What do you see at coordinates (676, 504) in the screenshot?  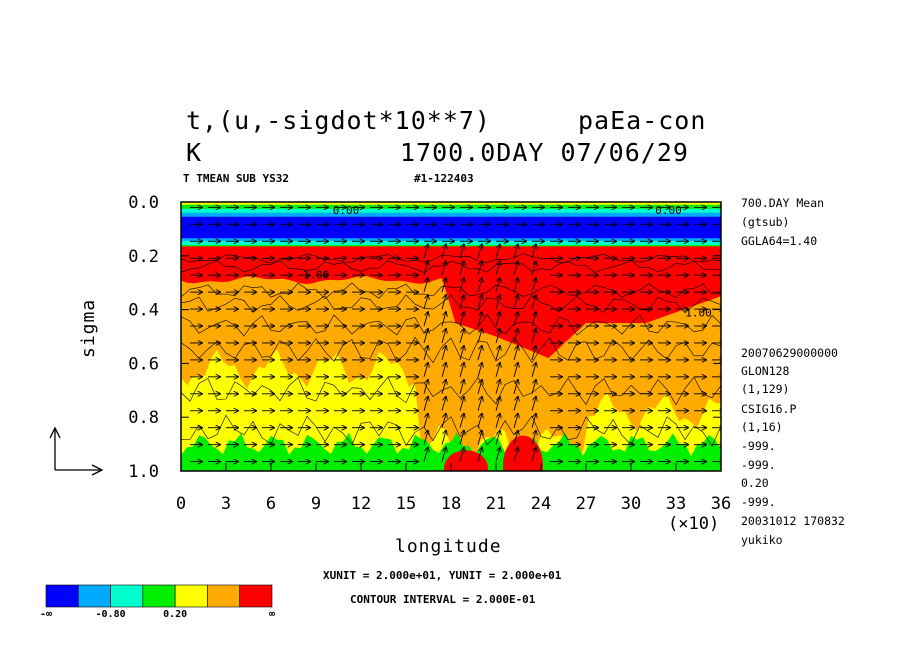 I see `x-tick-label: 33` at bounding box center [676, 504].